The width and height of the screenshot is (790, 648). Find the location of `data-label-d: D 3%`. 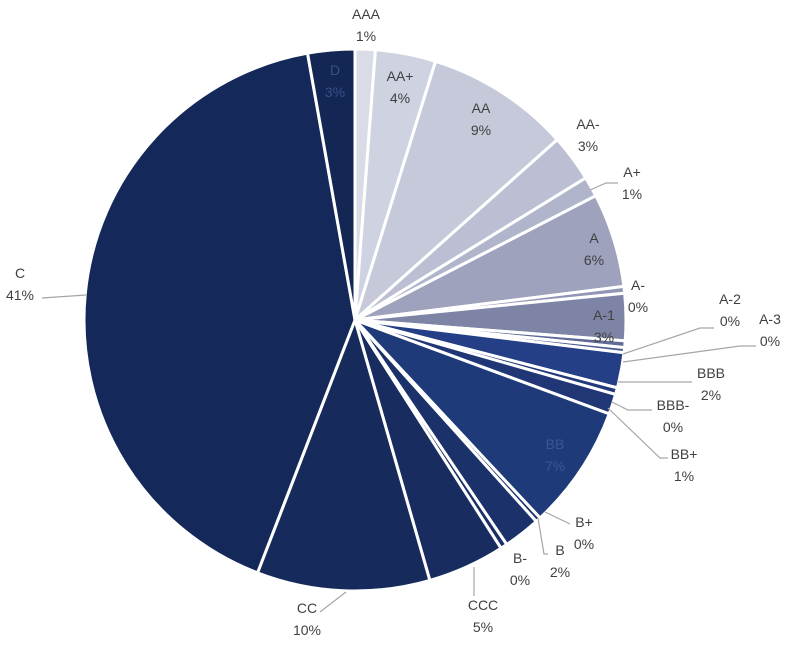

data-label-d: D 3% is located at coordinates (335, 81).